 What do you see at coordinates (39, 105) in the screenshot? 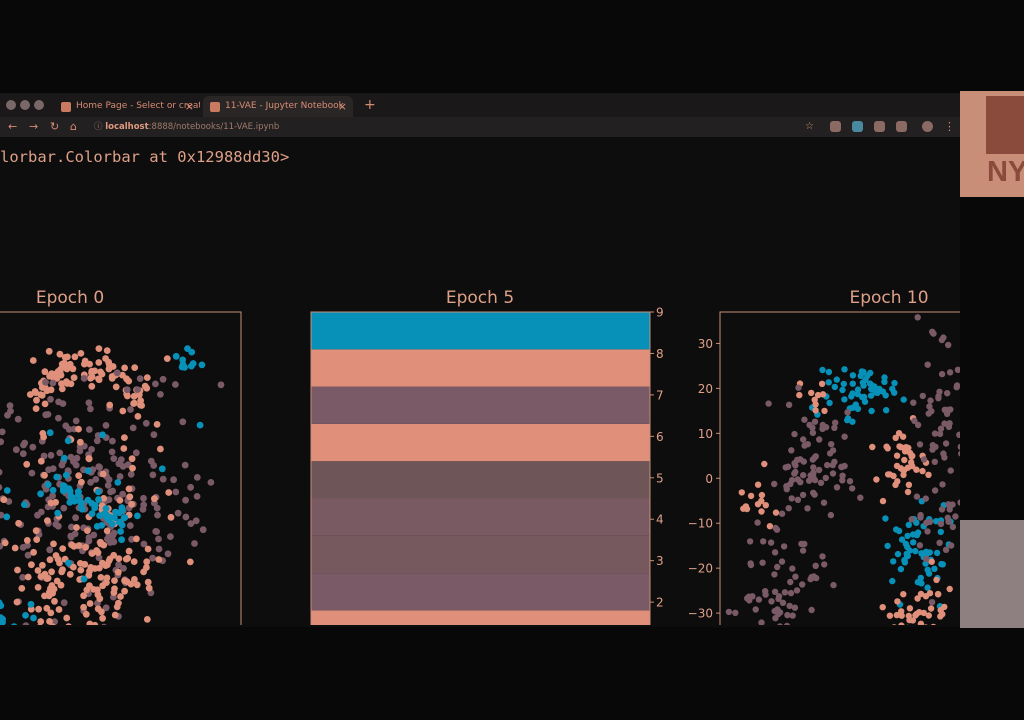
I see `window-zoom-dot` at bounding box center [39, 105].